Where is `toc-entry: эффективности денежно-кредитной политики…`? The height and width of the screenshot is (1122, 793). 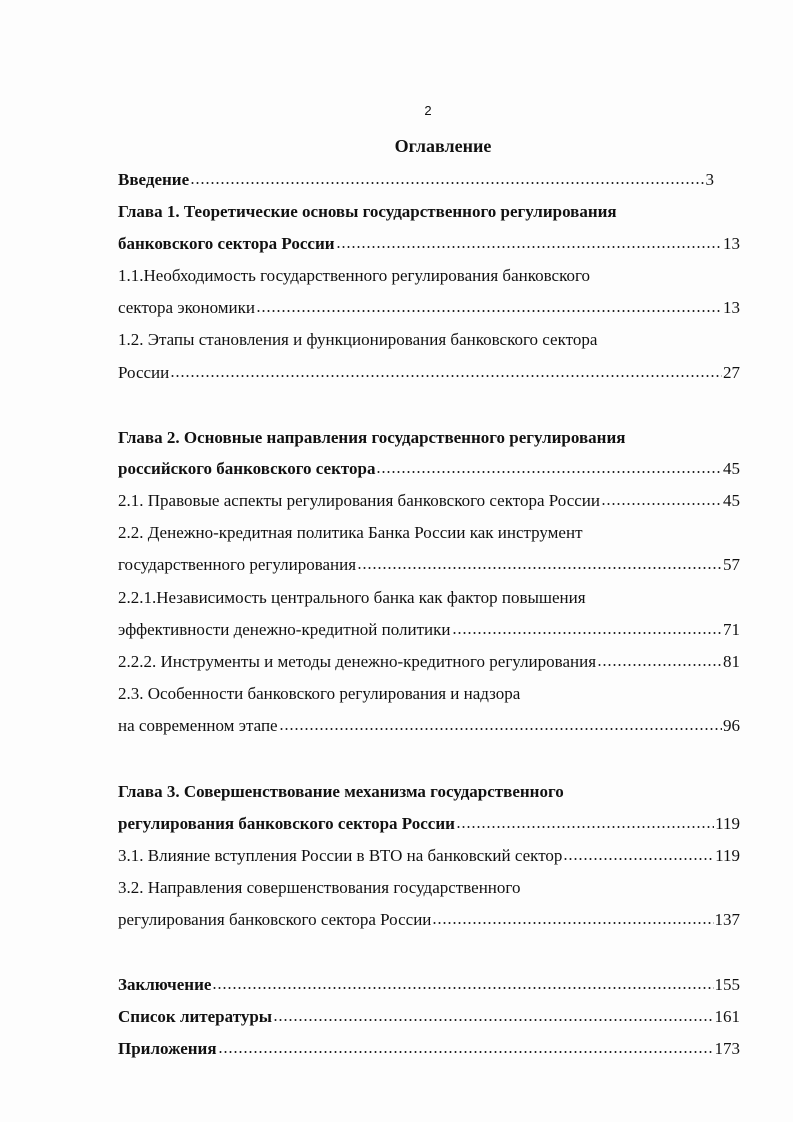 toc-entry: эффективности денежно-кредитной политики… is located at coordinates (429, 631).